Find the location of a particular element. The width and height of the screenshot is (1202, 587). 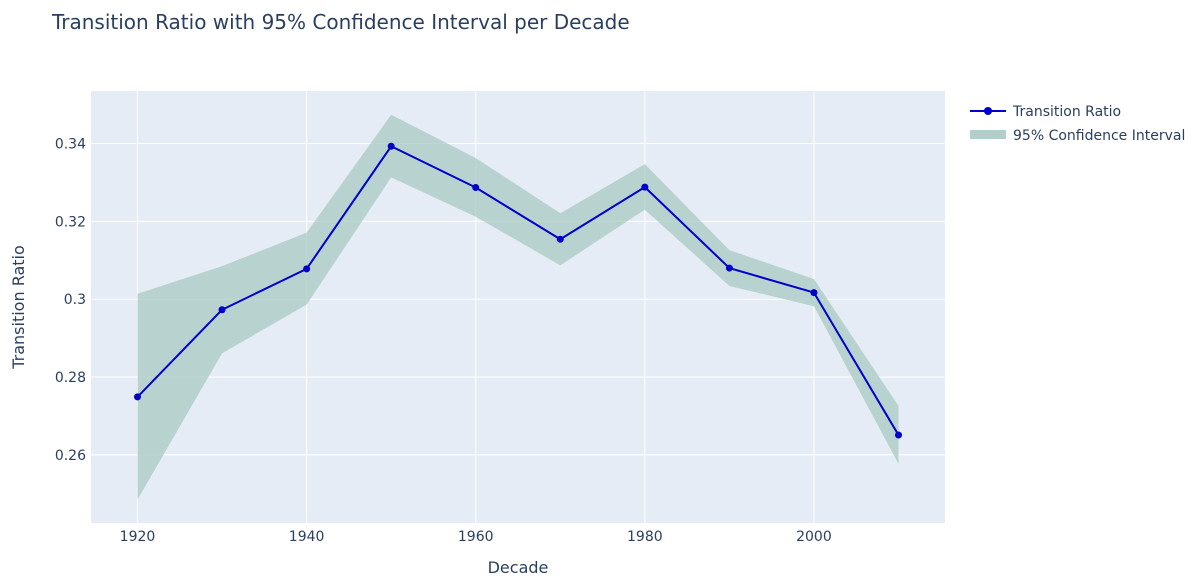

x-axis-ticks: 1920 1940 1960 1980 2000 is located at coordinates (476, 537).